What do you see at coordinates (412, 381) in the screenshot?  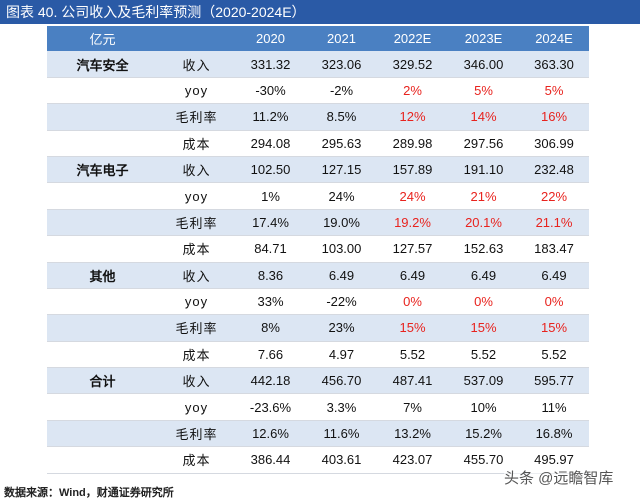 I see `value-cell: 487.41` at bounding box center [412, 381].